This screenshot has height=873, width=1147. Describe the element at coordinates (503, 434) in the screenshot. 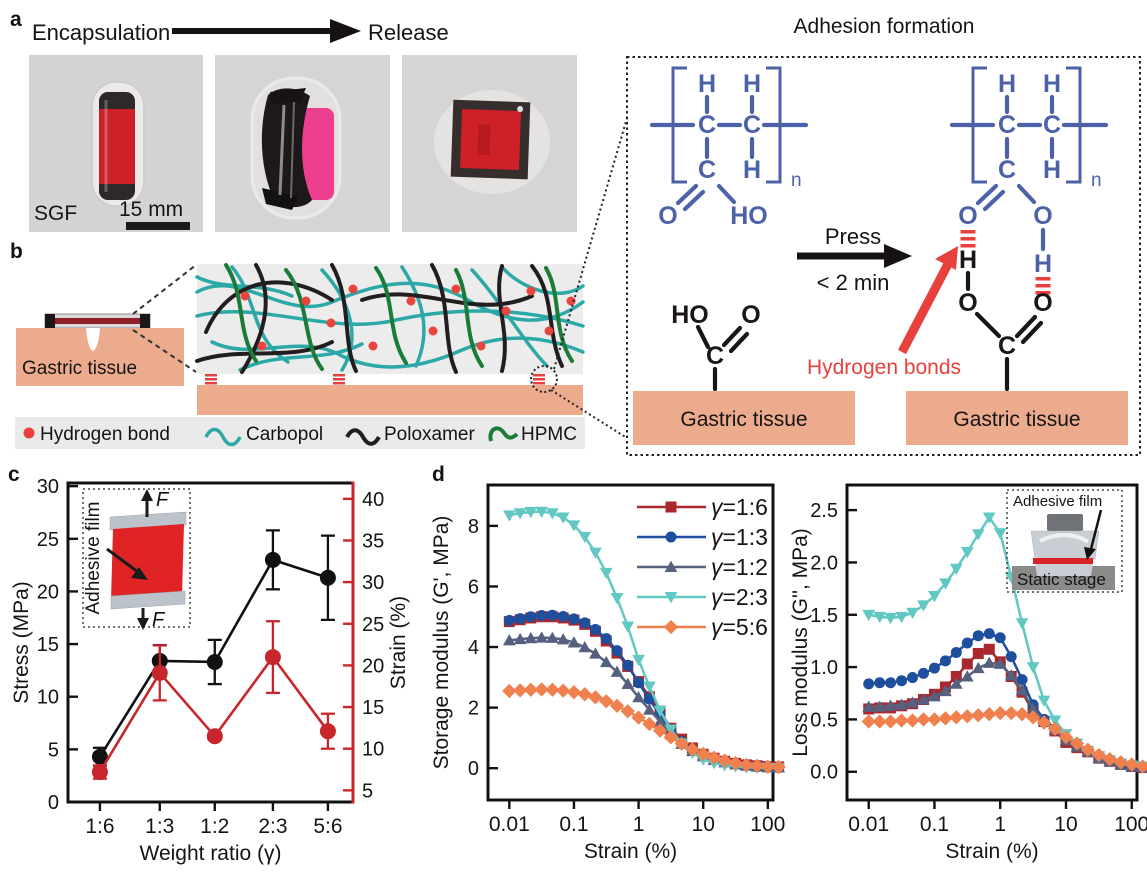

I see `hpmc-key-icon` at that location.